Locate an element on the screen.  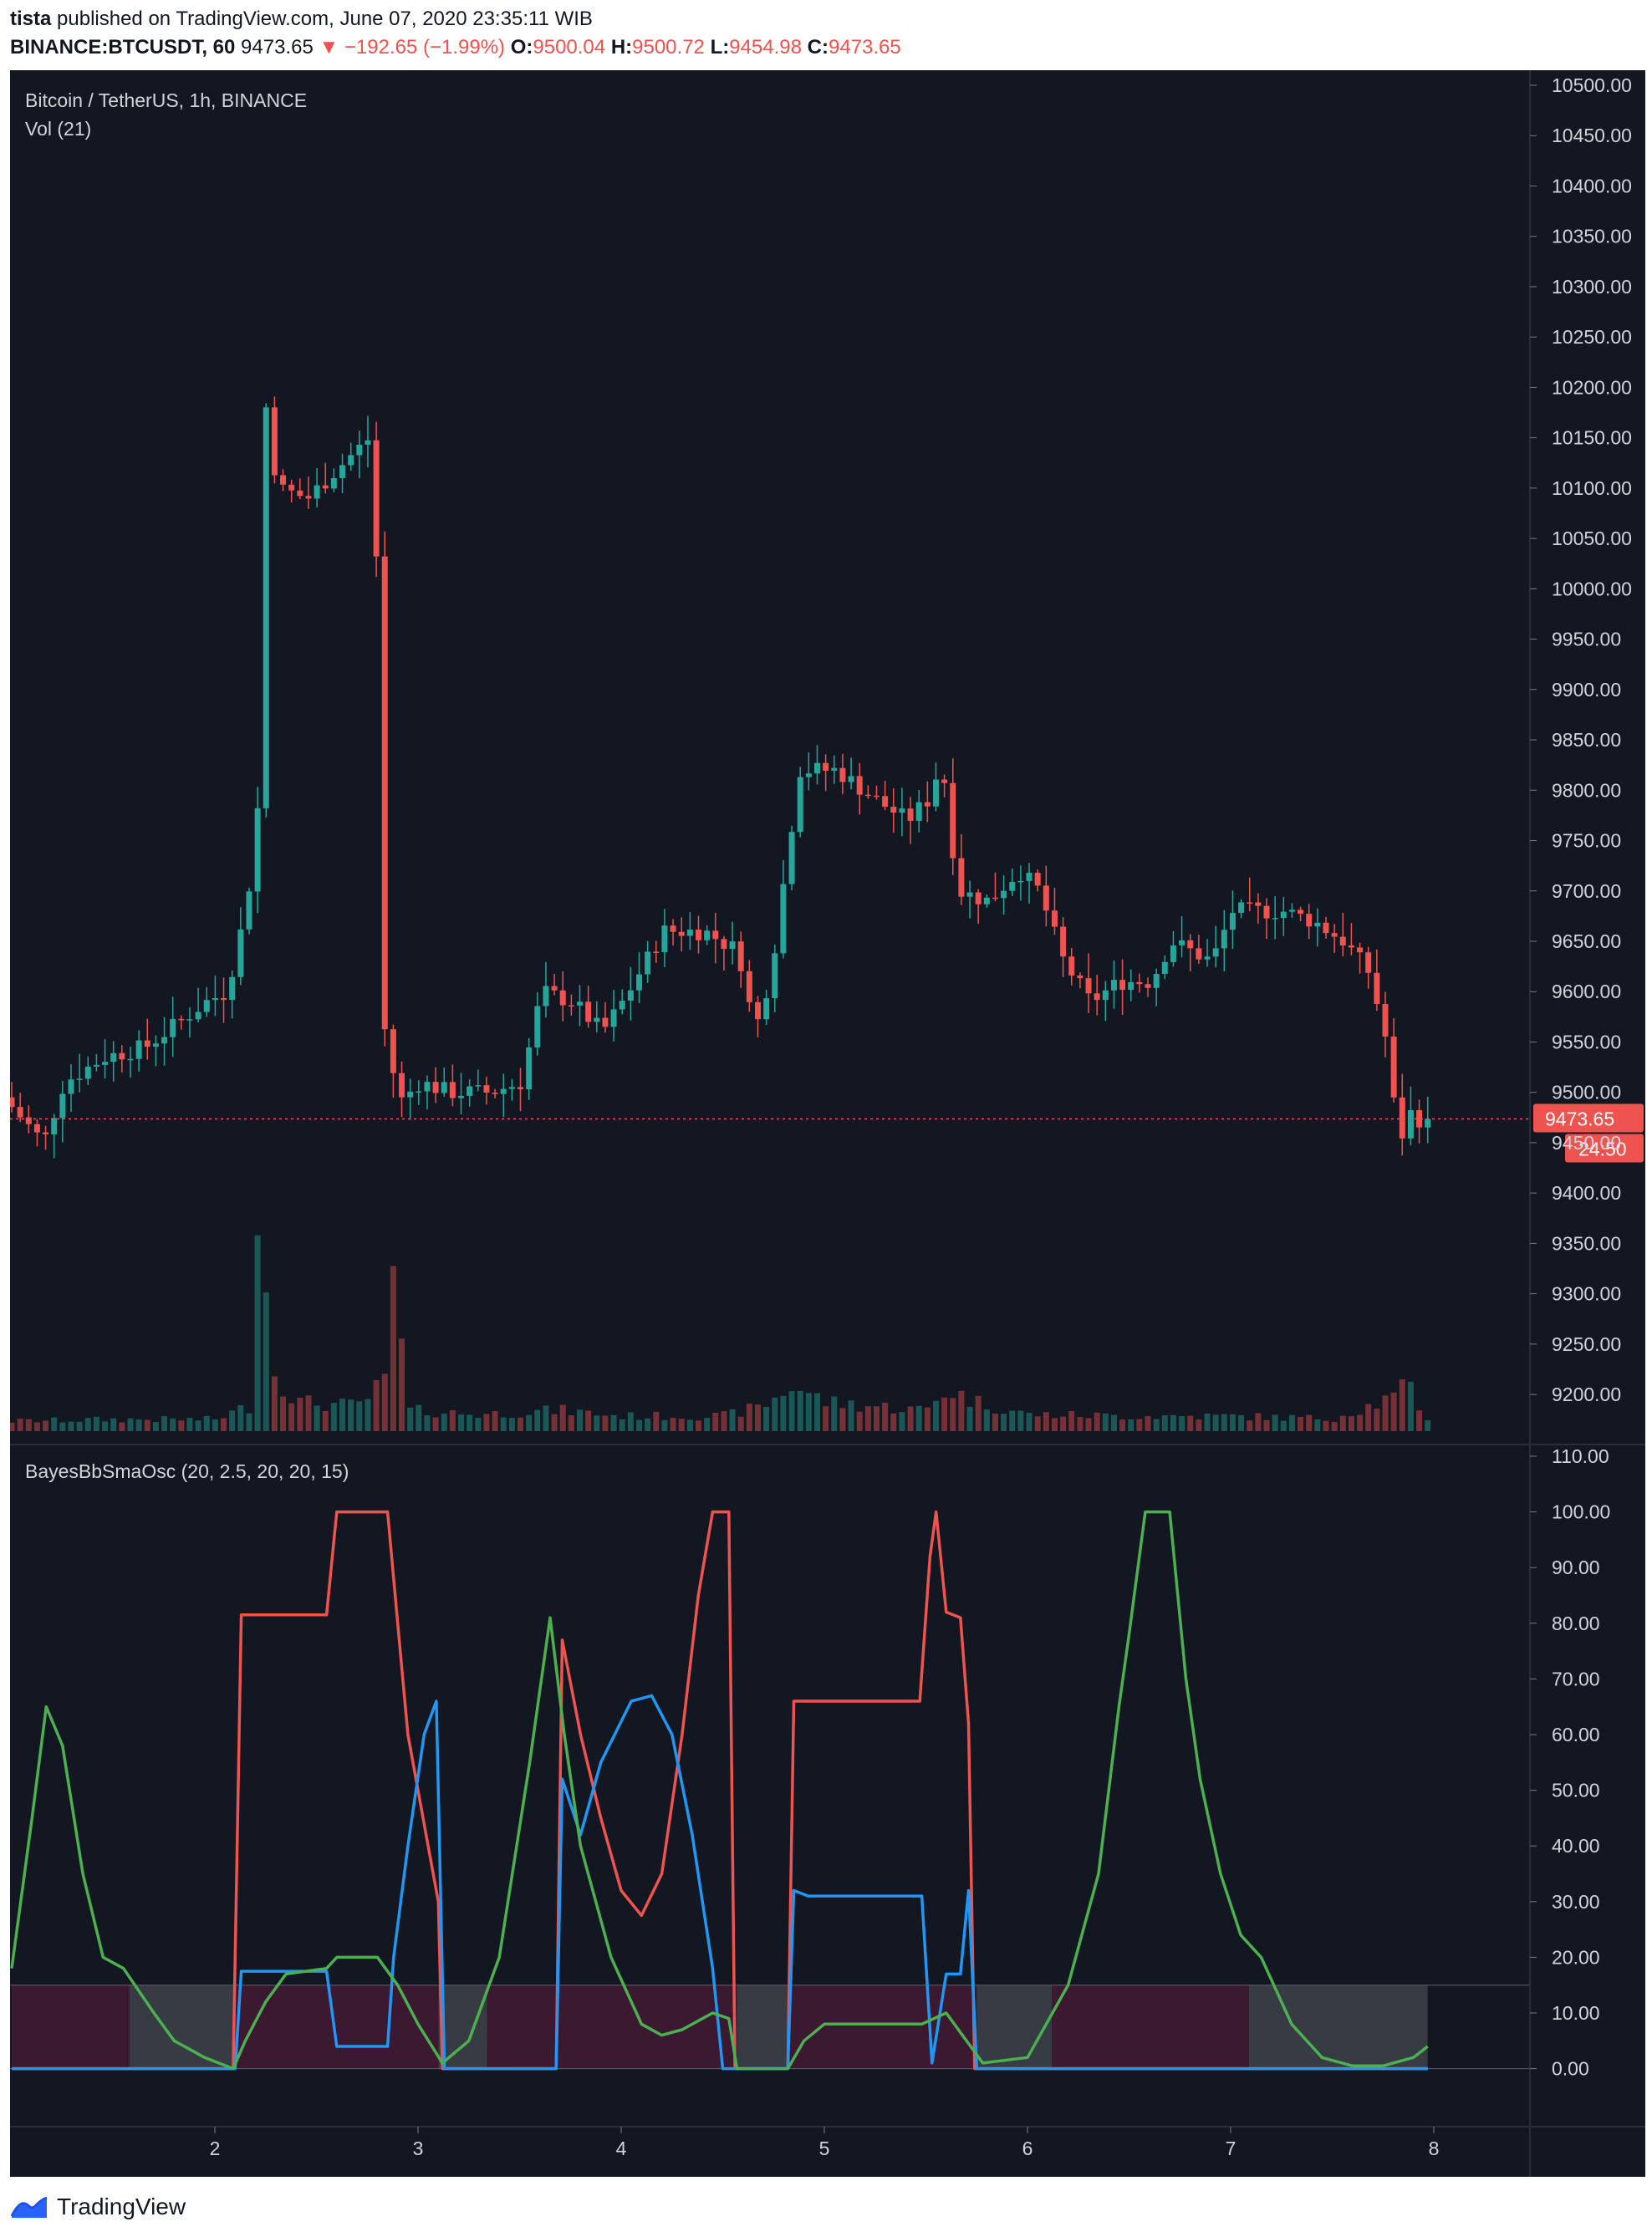
tradingview-logo-icon is located at coordinates (29, 2206).